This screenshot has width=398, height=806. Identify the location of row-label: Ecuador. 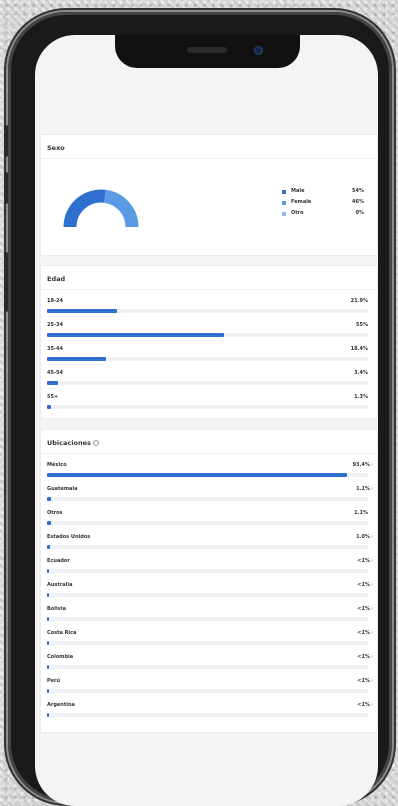
(58, 561).